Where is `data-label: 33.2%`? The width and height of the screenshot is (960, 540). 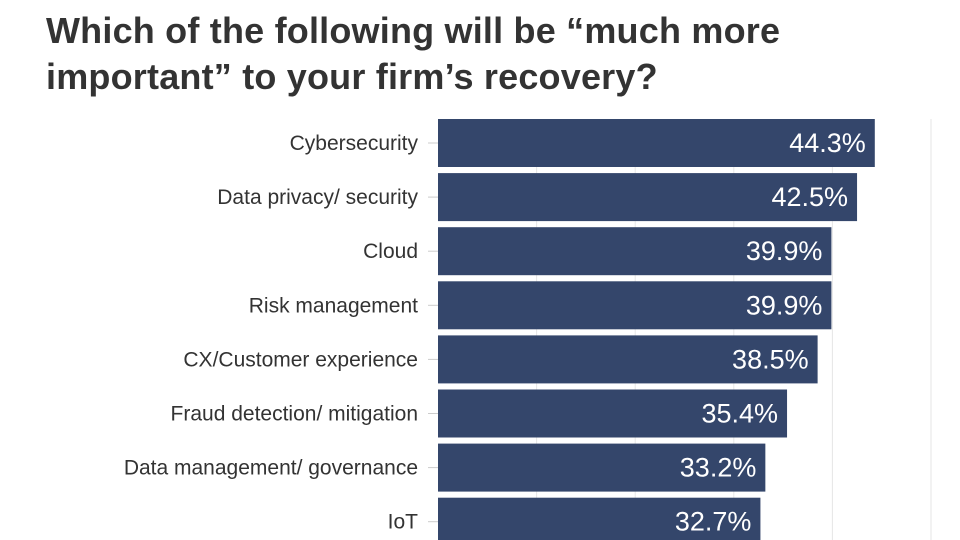
data-label: 33.2% is located at coordinates (718, 468).